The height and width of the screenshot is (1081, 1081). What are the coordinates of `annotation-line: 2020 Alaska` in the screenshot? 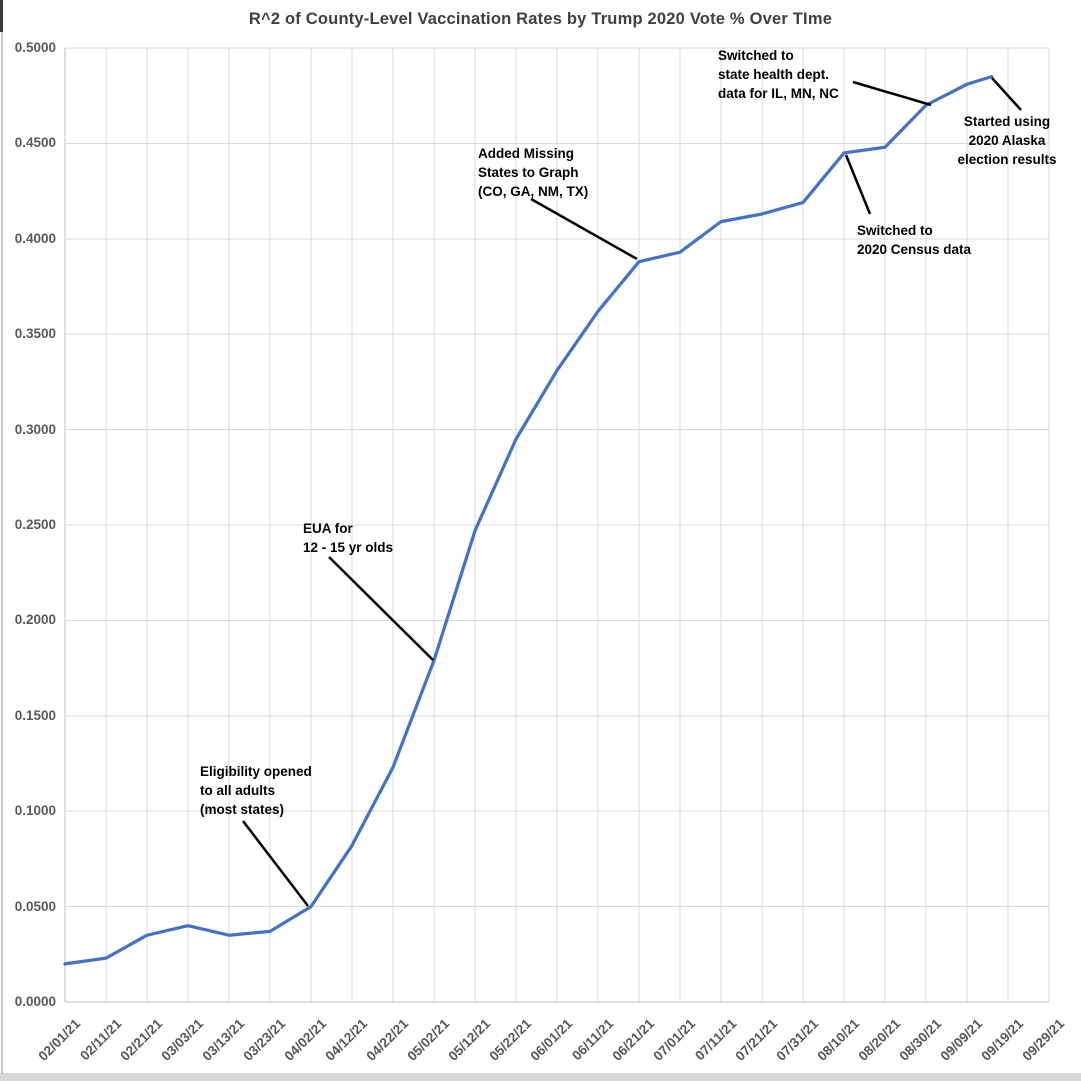 It's located at (1007, 140).